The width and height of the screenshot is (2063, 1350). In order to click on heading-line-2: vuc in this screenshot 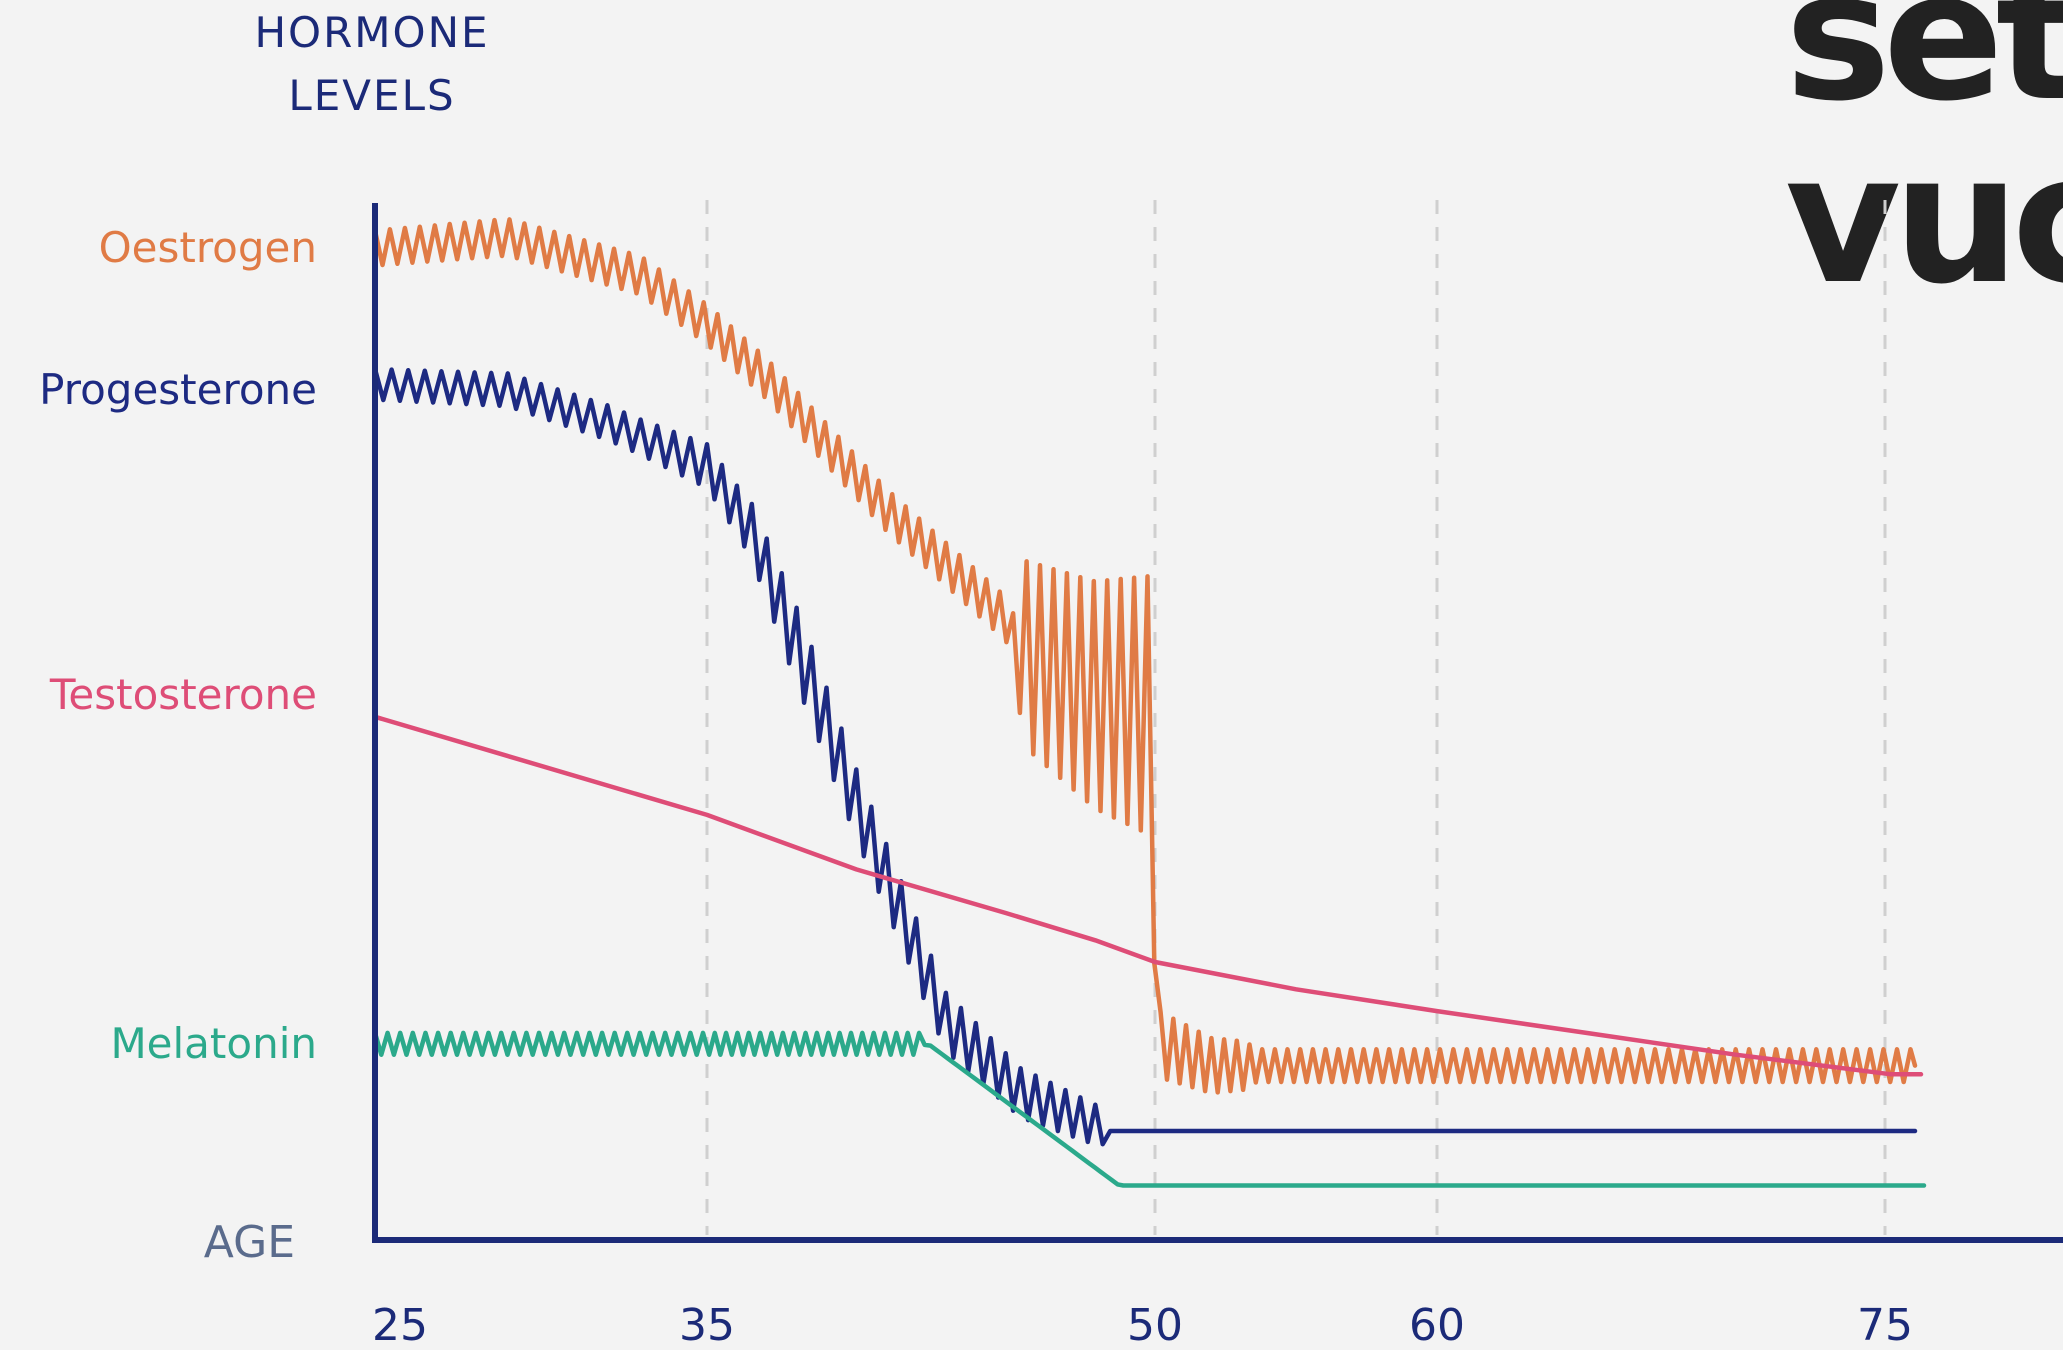, I will do `click(1924, 219)`.